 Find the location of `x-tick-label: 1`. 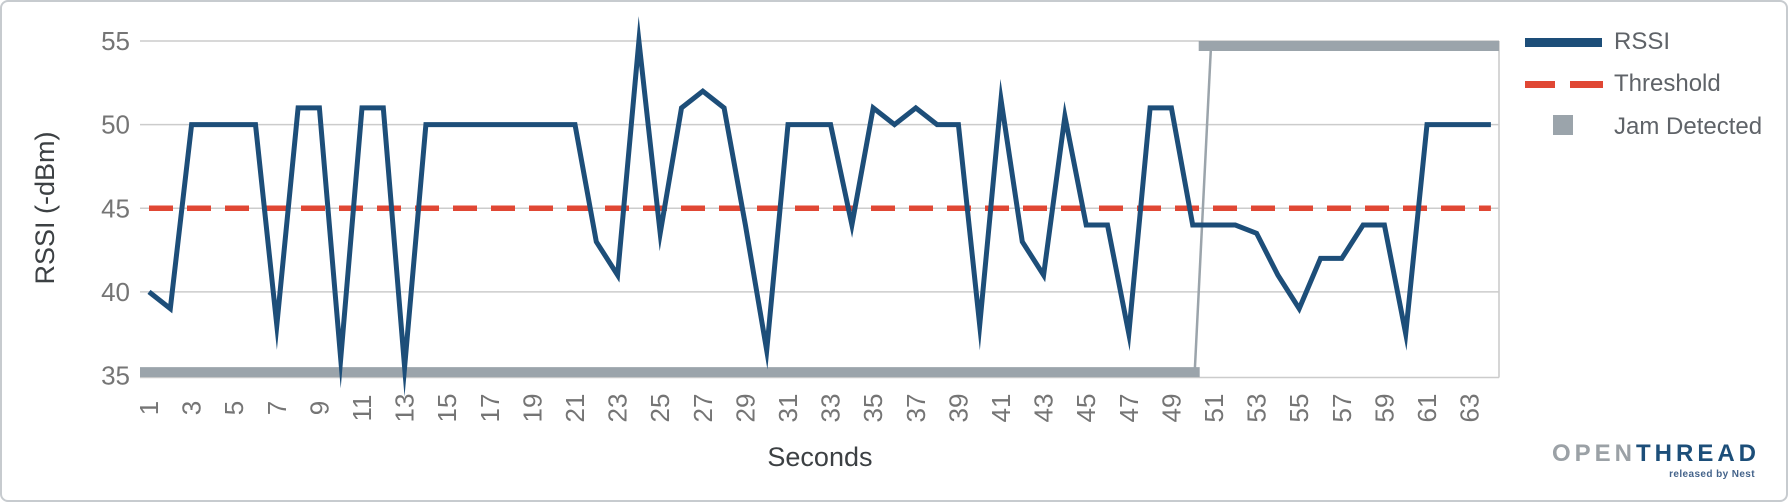

x-tick-label: 1 is located at coordinates (149, 408).